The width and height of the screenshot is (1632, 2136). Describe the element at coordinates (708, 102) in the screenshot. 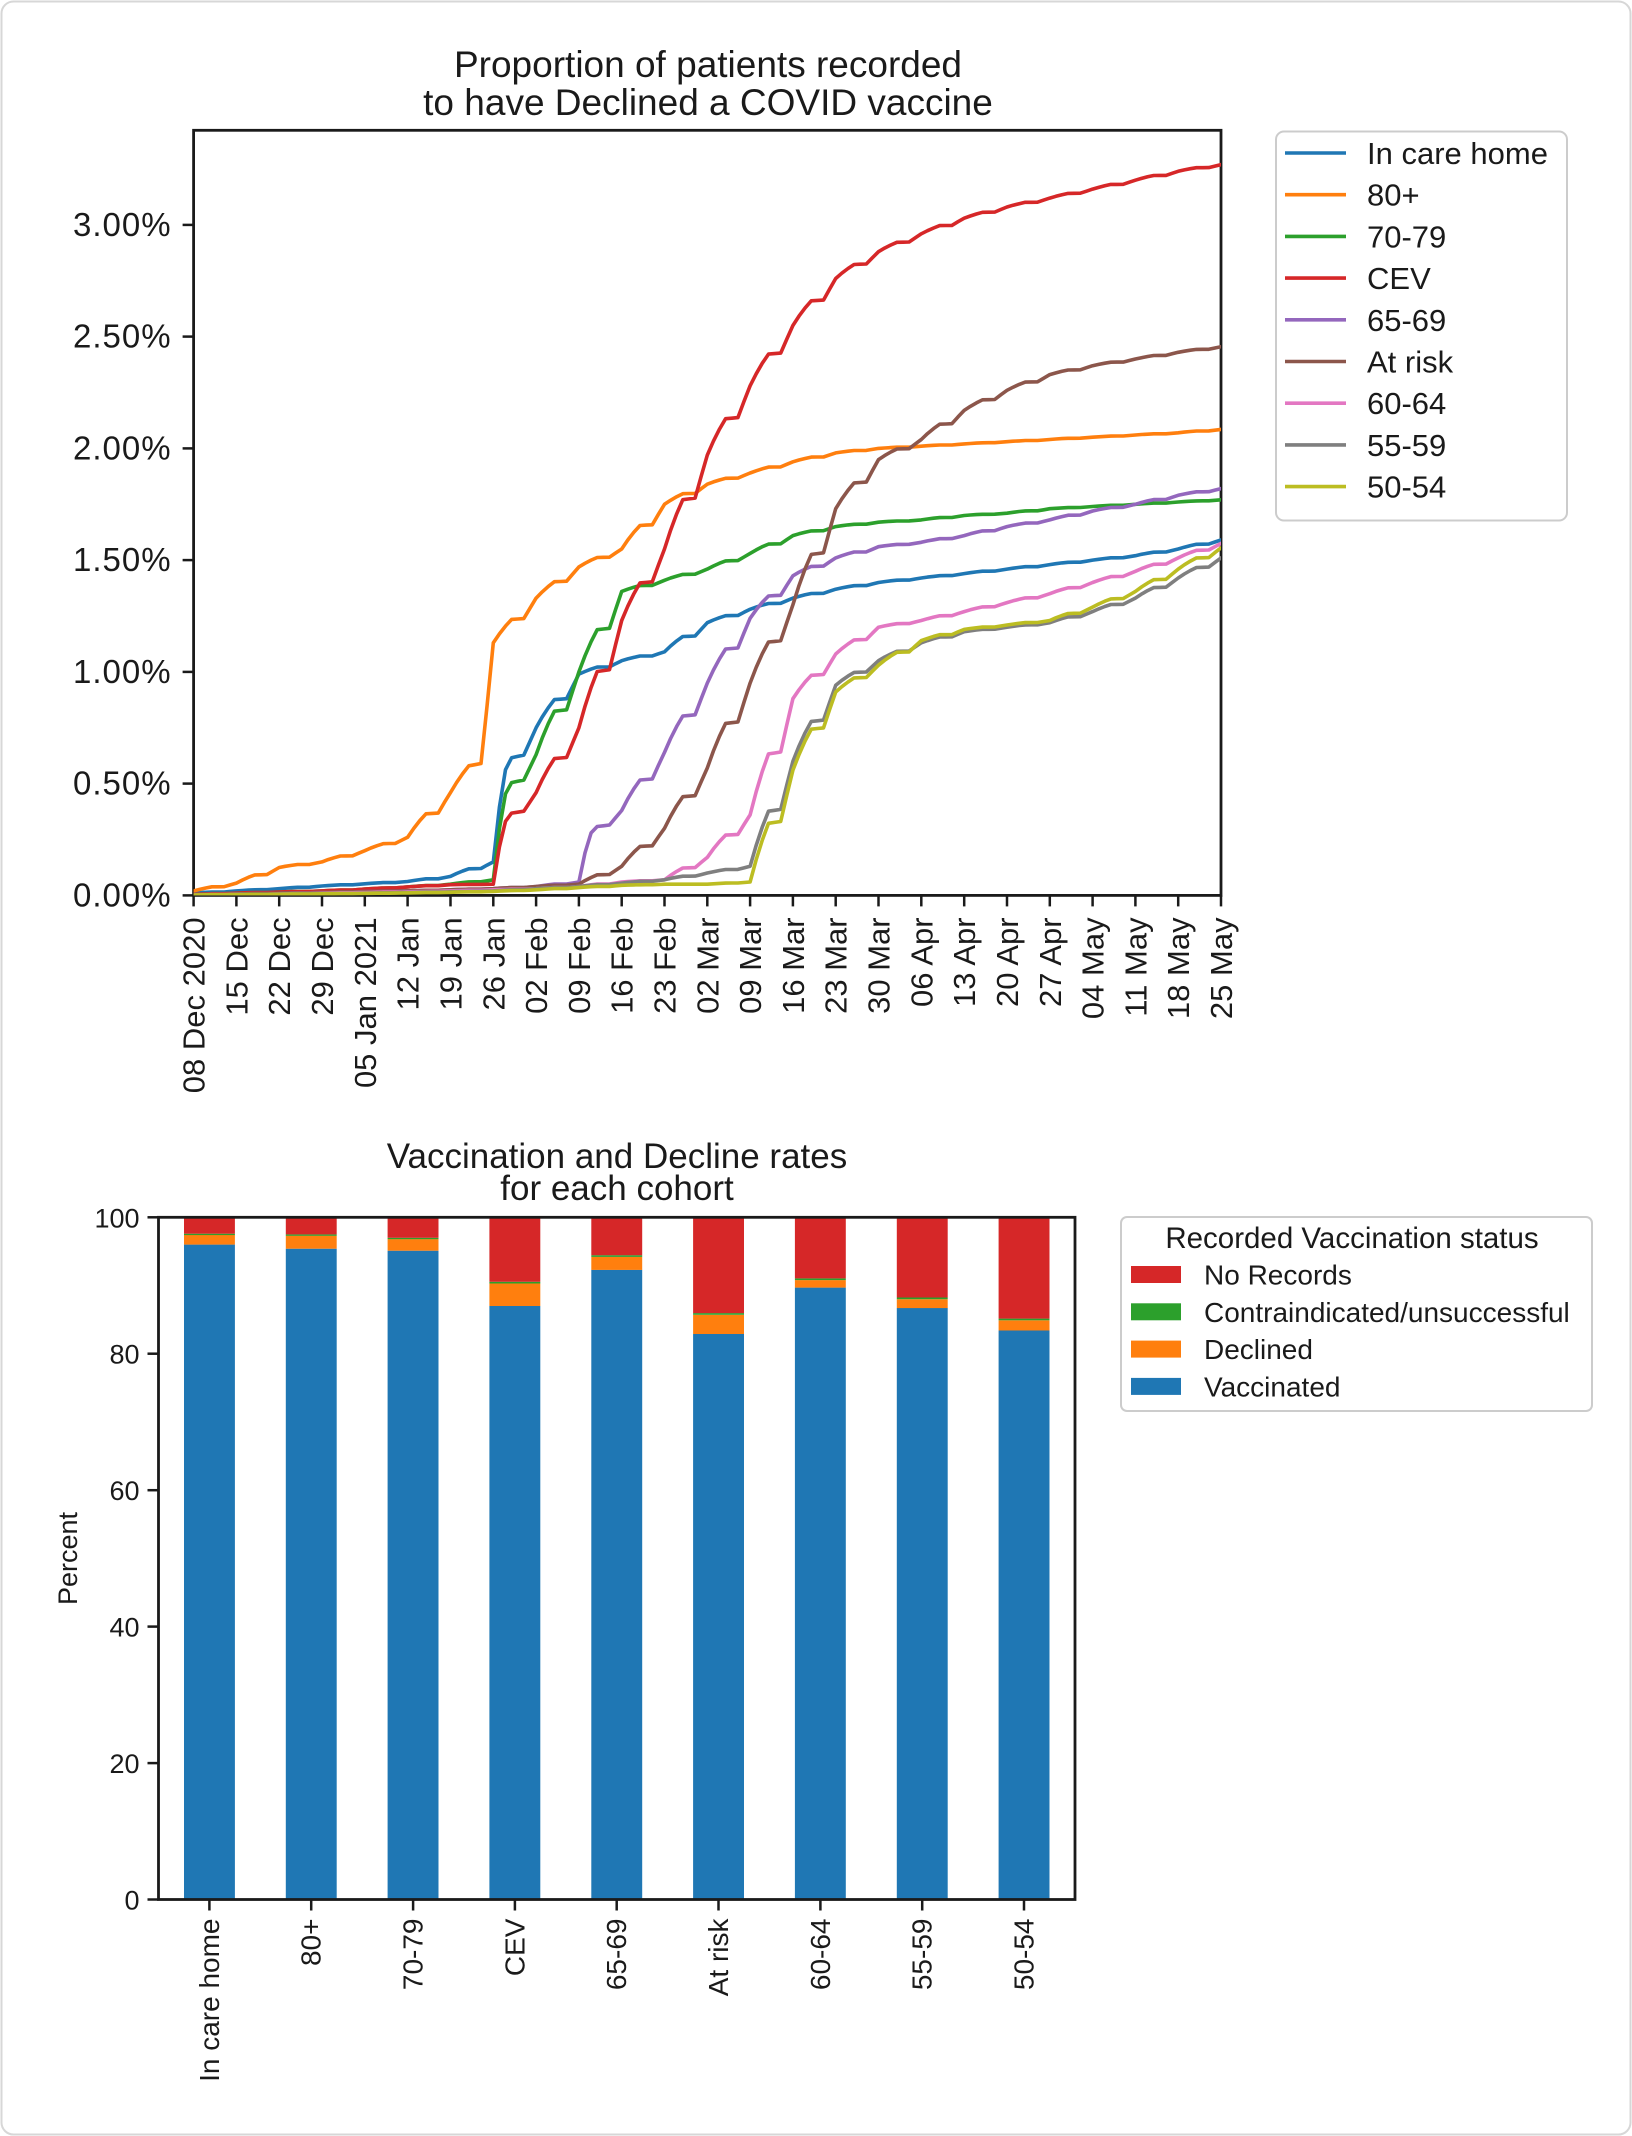

I see `svg-text:to have Declined a COVID vacci: to have Declined a COVID vaccine` at that location.